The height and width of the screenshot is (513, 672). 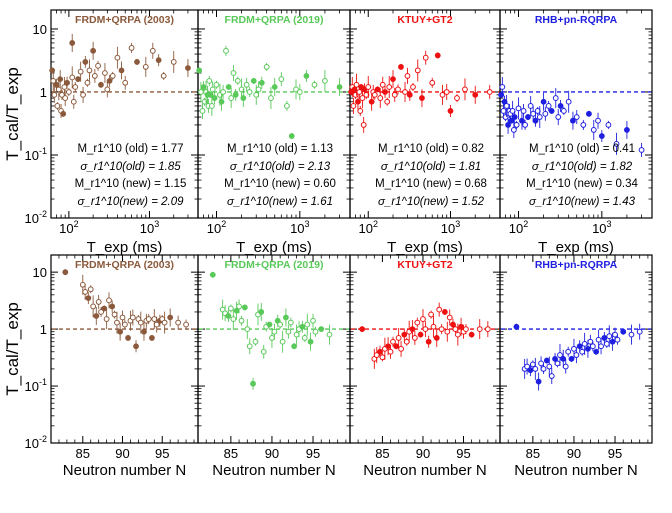 I want to click on x-tick-label: 103, so click(x=450, y=227).